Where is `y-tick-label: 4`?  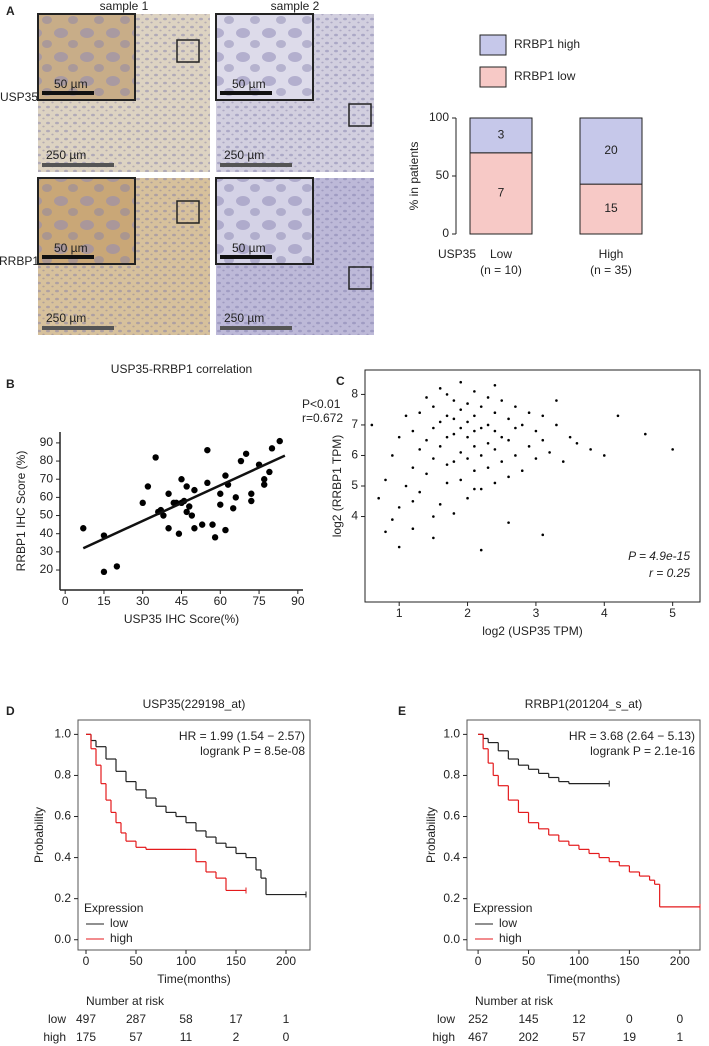 y-tick-label: 4 is located at coordinates (354, 516).